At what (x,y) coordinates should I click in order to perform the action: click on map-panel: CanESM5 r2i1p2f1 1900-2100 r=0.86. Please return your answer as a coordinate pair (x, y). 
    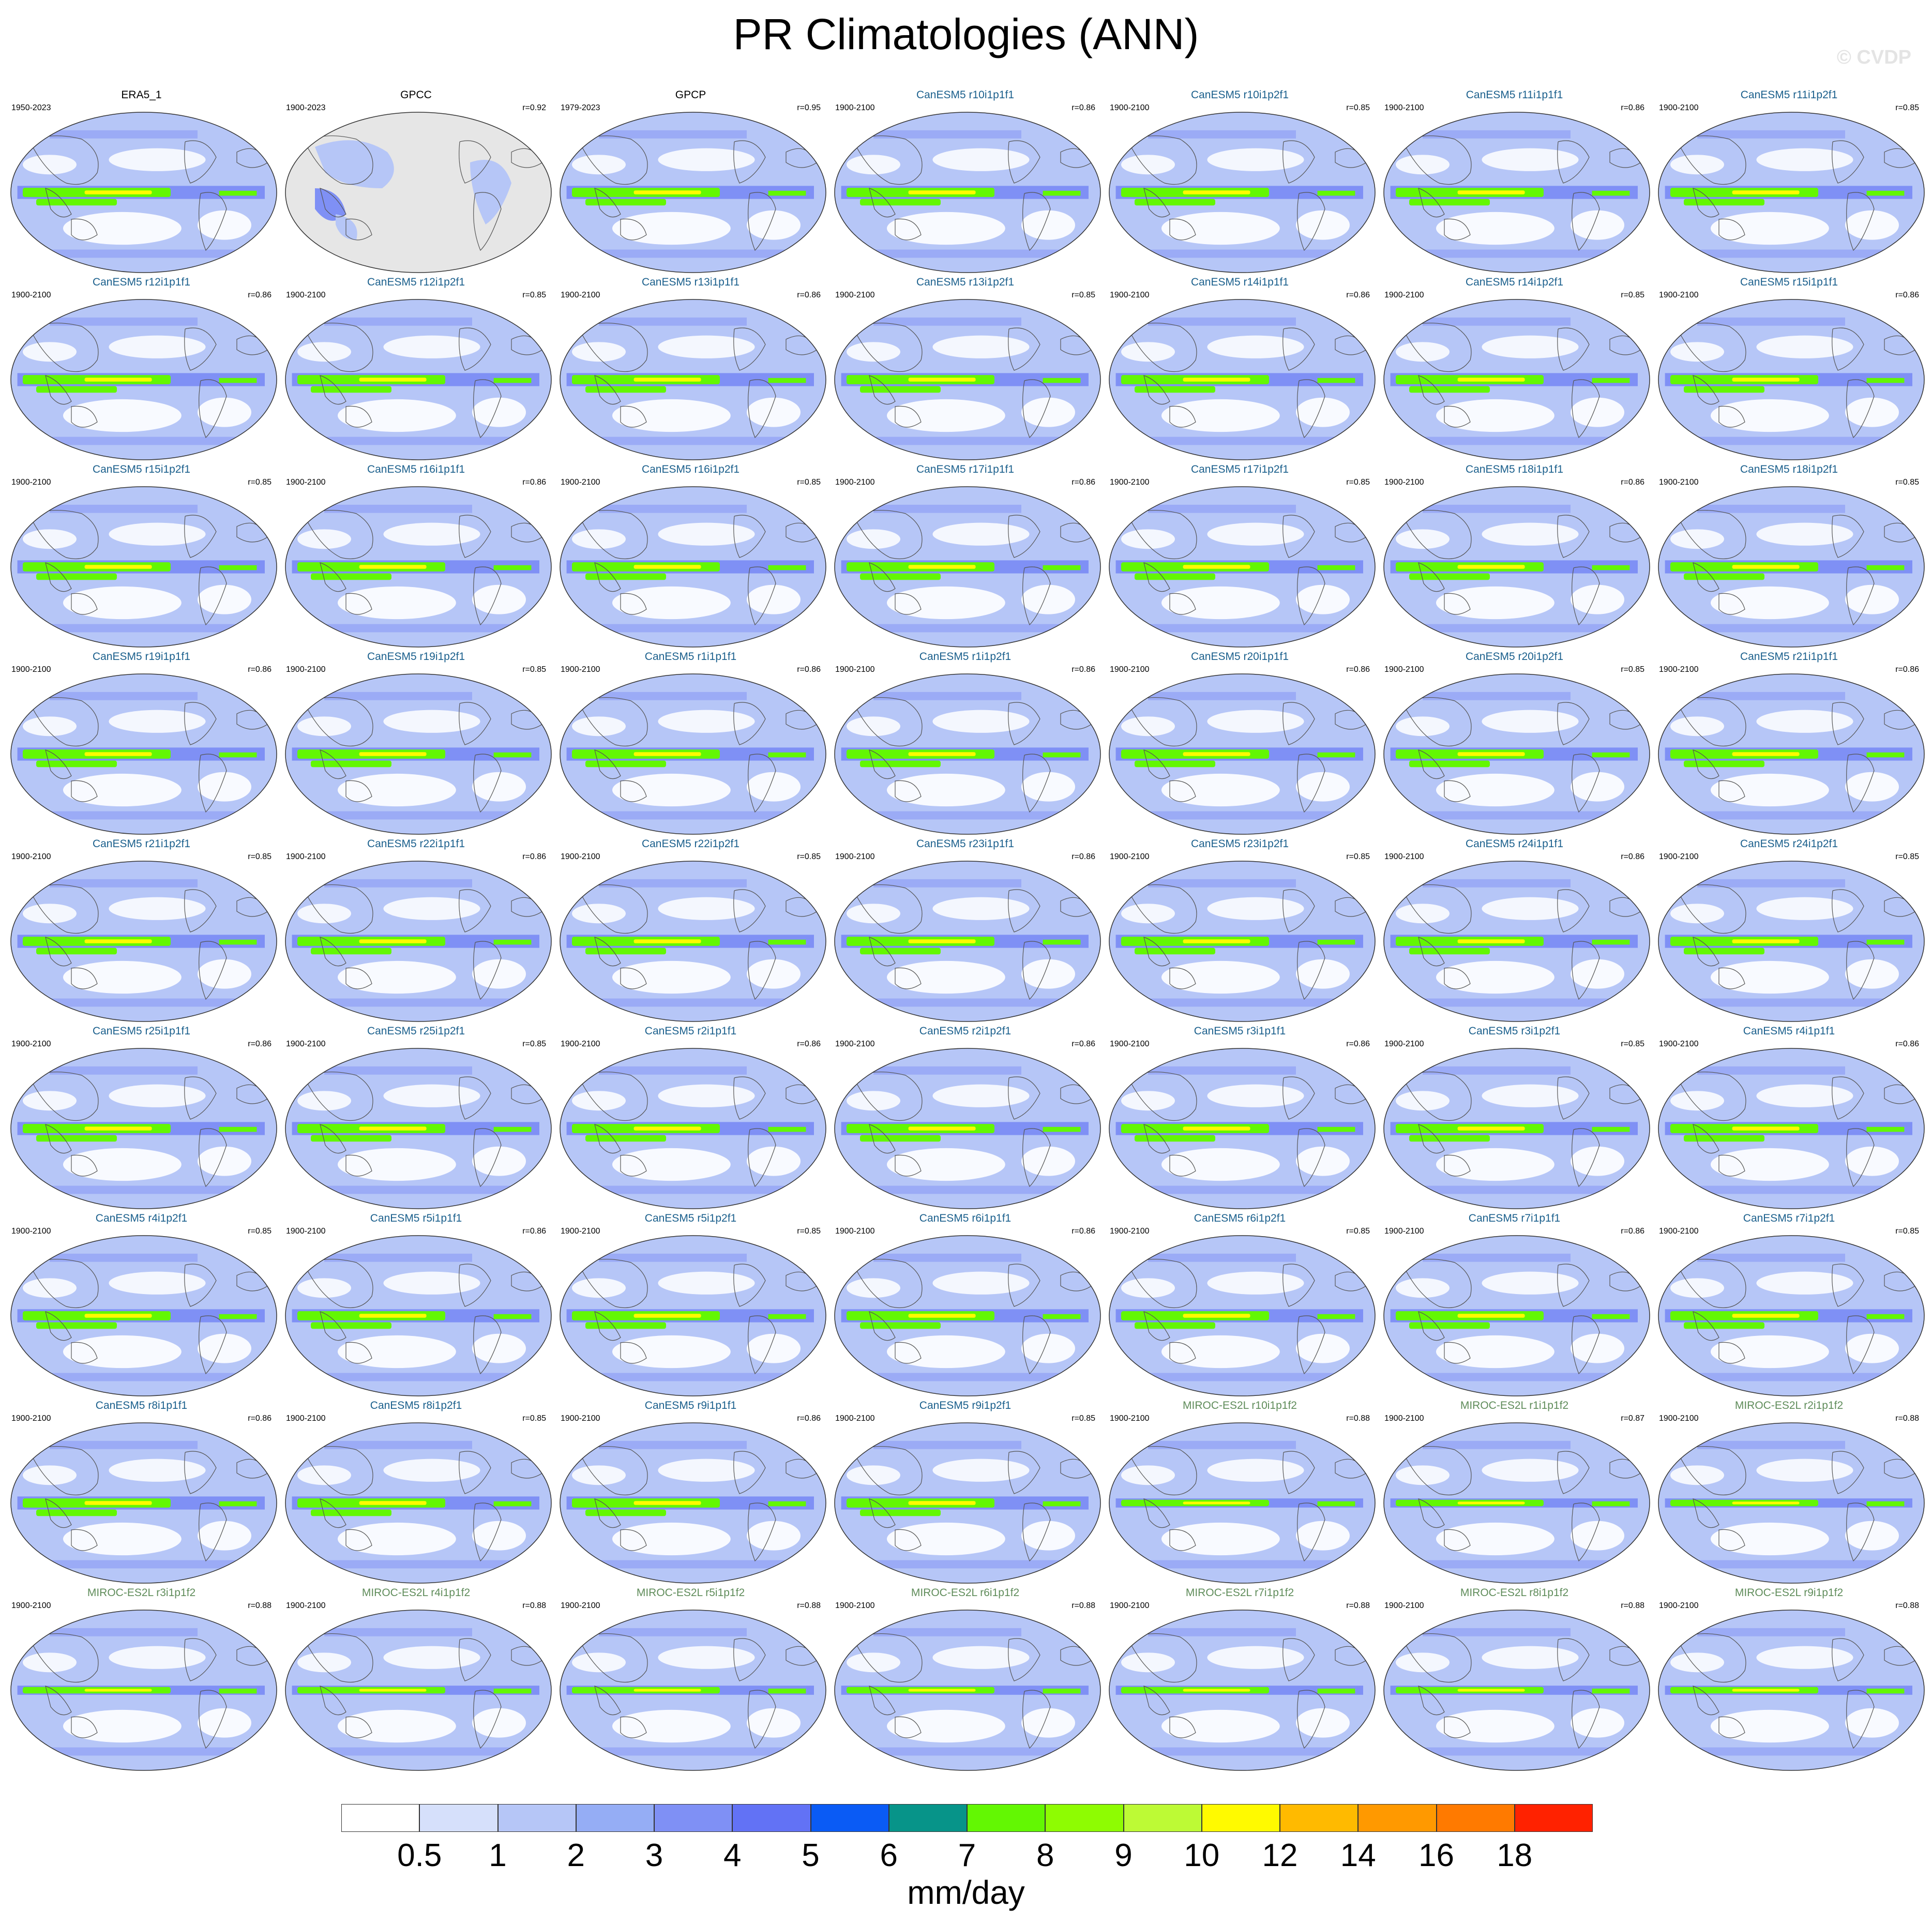
    Looking at the image, I should click on (965, 1118).